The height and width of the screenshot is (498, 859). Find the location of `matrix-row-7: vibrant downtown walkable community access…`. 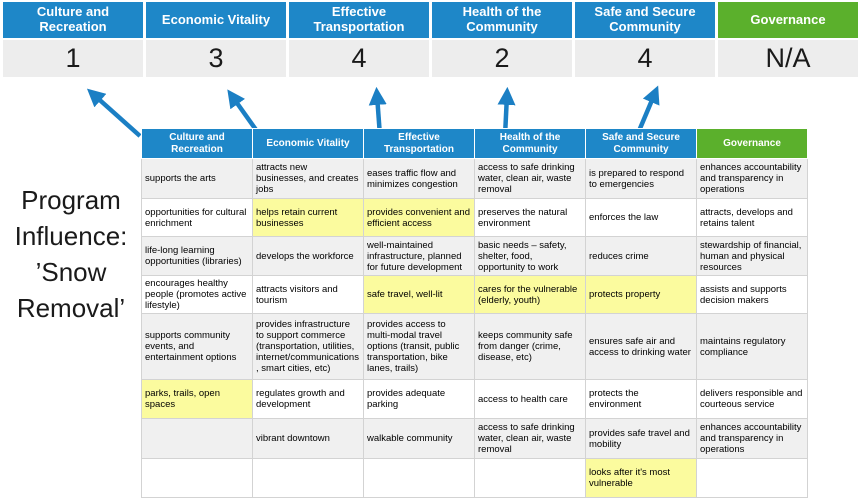

matrix-row-7: vibrant downtown walkable community access… is located at coordinates (474, 438).